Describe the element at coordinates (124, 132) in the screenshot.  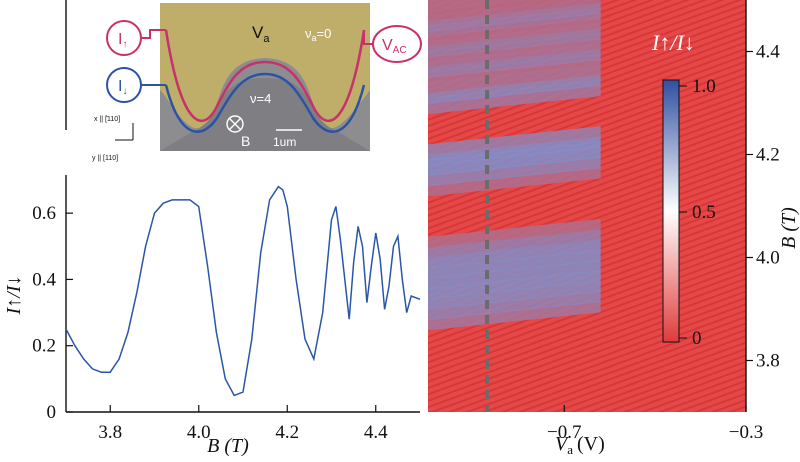
I see `crystal-axes-icon` at that location.